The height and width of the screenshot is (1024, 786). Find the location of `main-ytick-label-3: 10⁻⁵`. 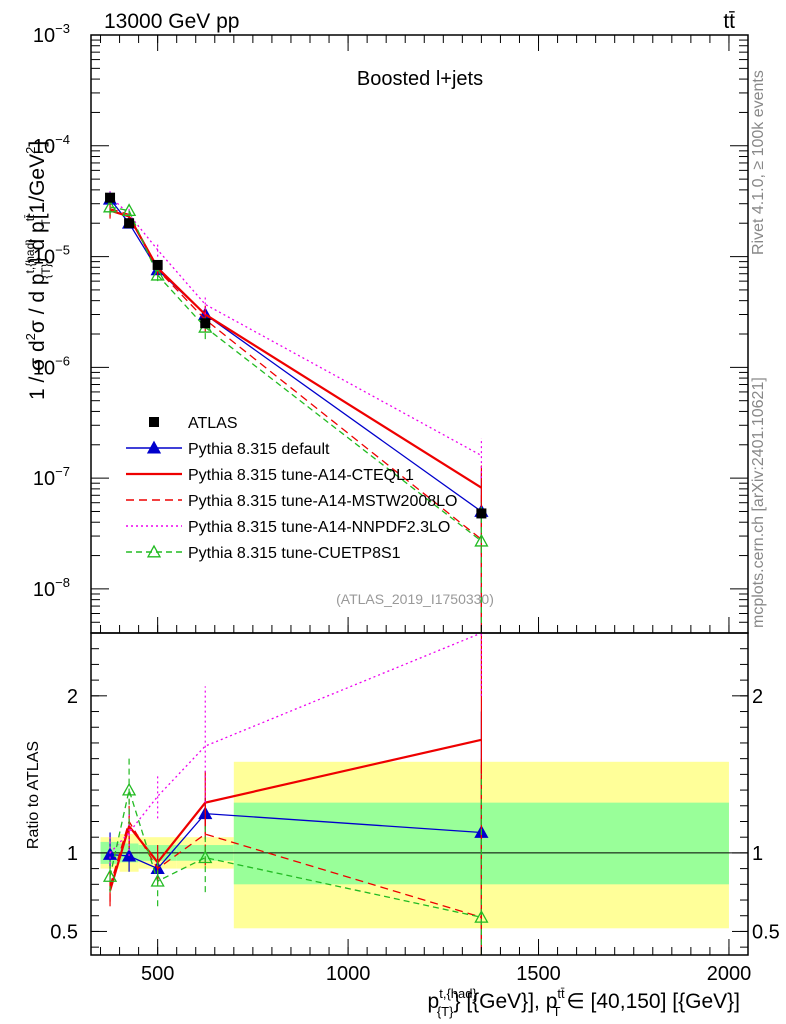

main-ytick-label-3: 10⁻⁵ is located at coordinates (51, 256).